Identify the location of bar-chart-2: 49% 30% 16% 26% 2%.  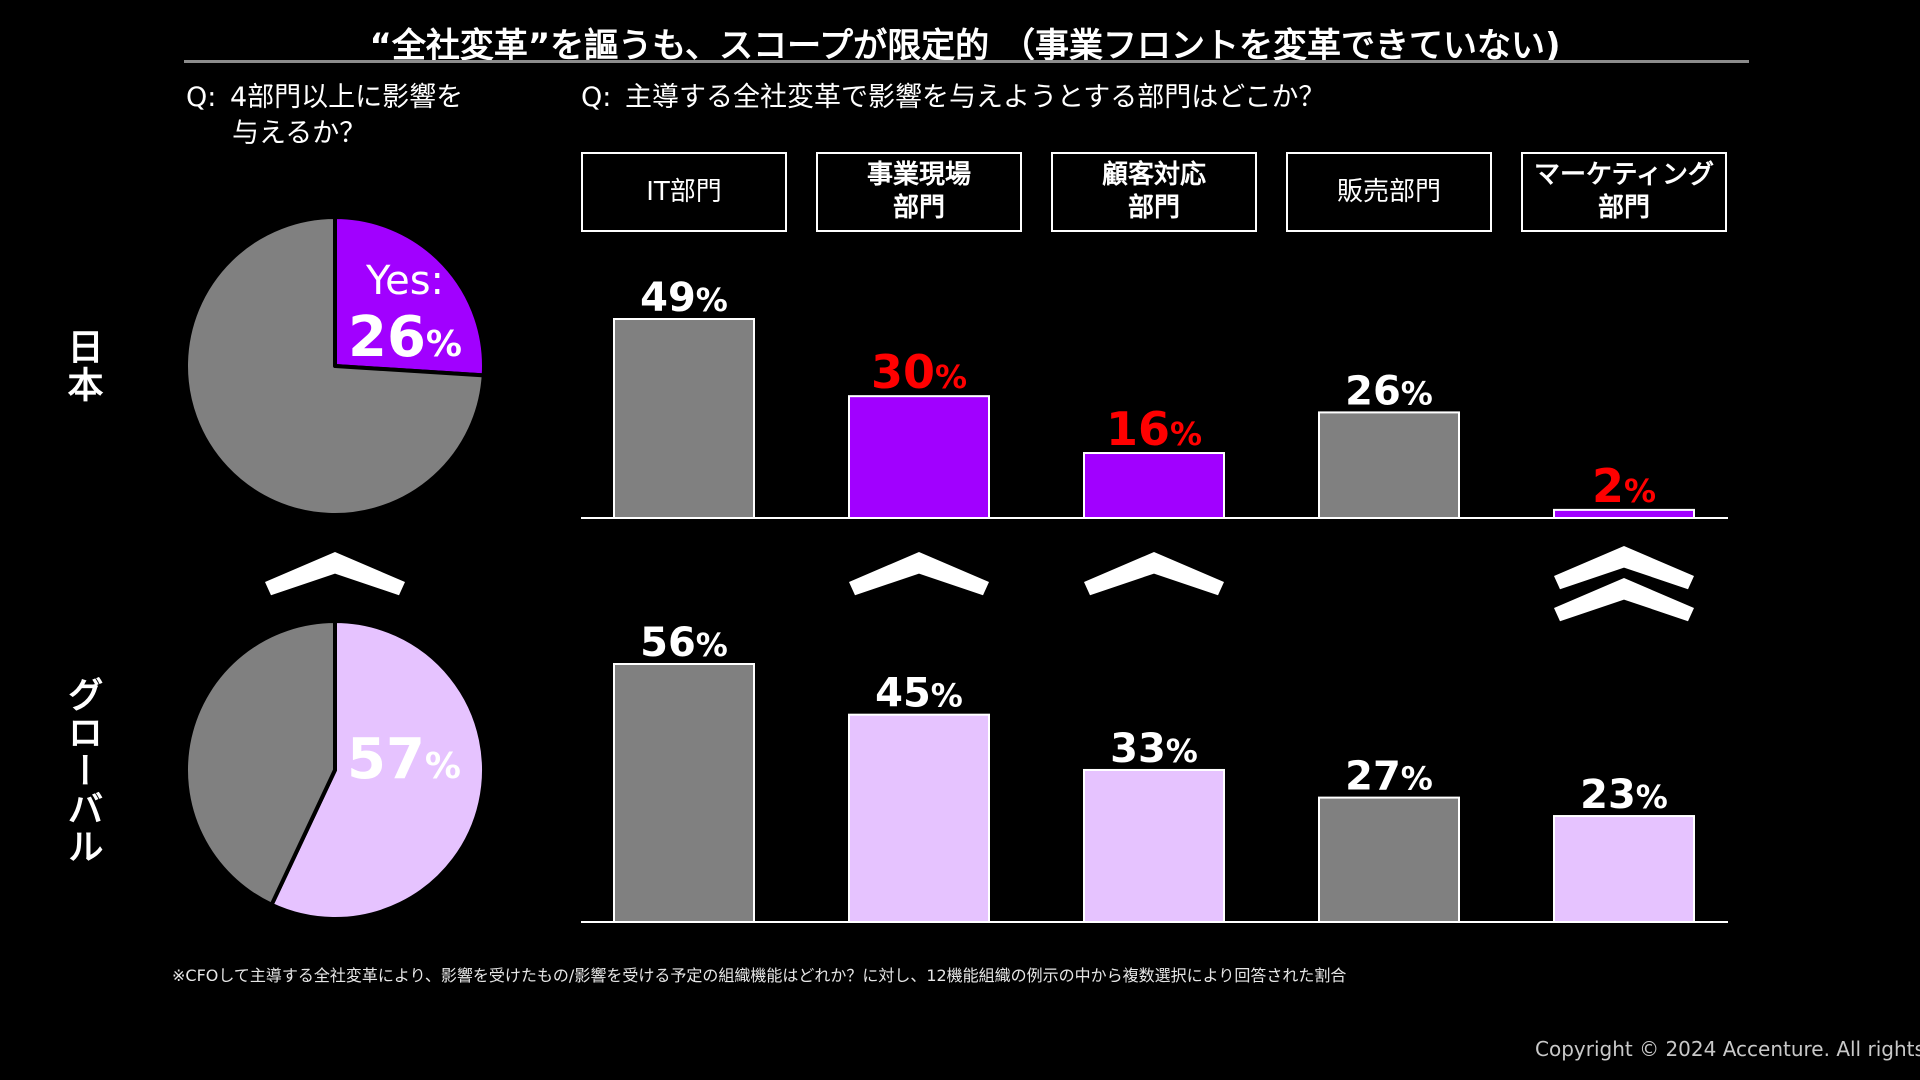
(1154, 397).